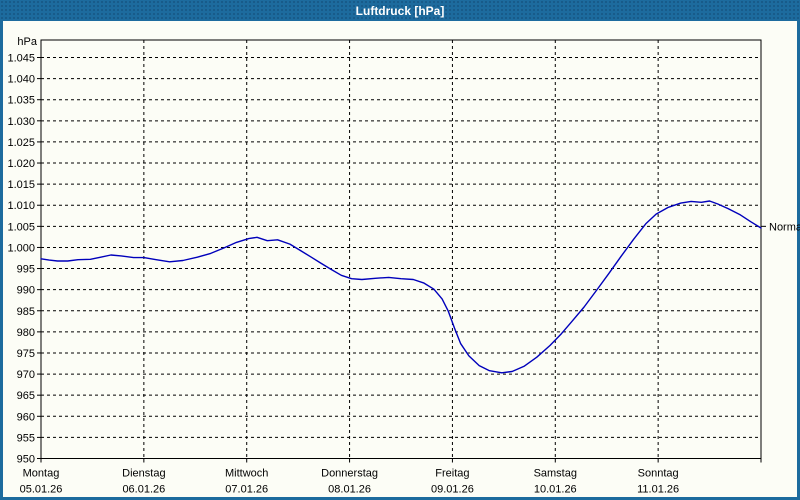  I want to click on x-day-name: Samstag, so click(555, 474).